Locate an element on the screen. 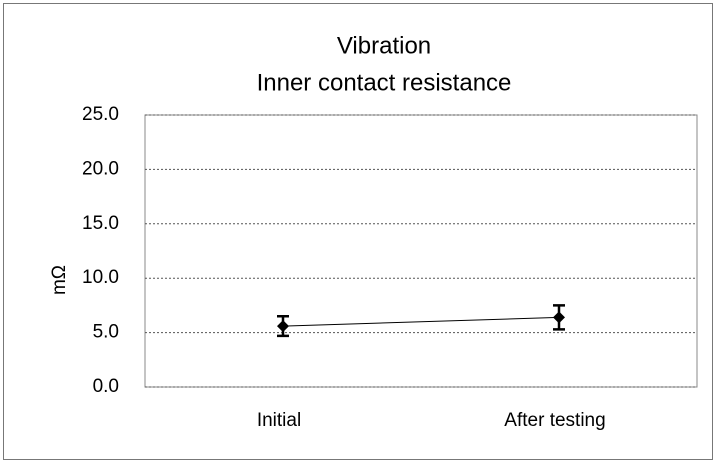 This screenshot has width=717, height=464. y-tick-label: 10.0 is located at coordinates (100, 277).